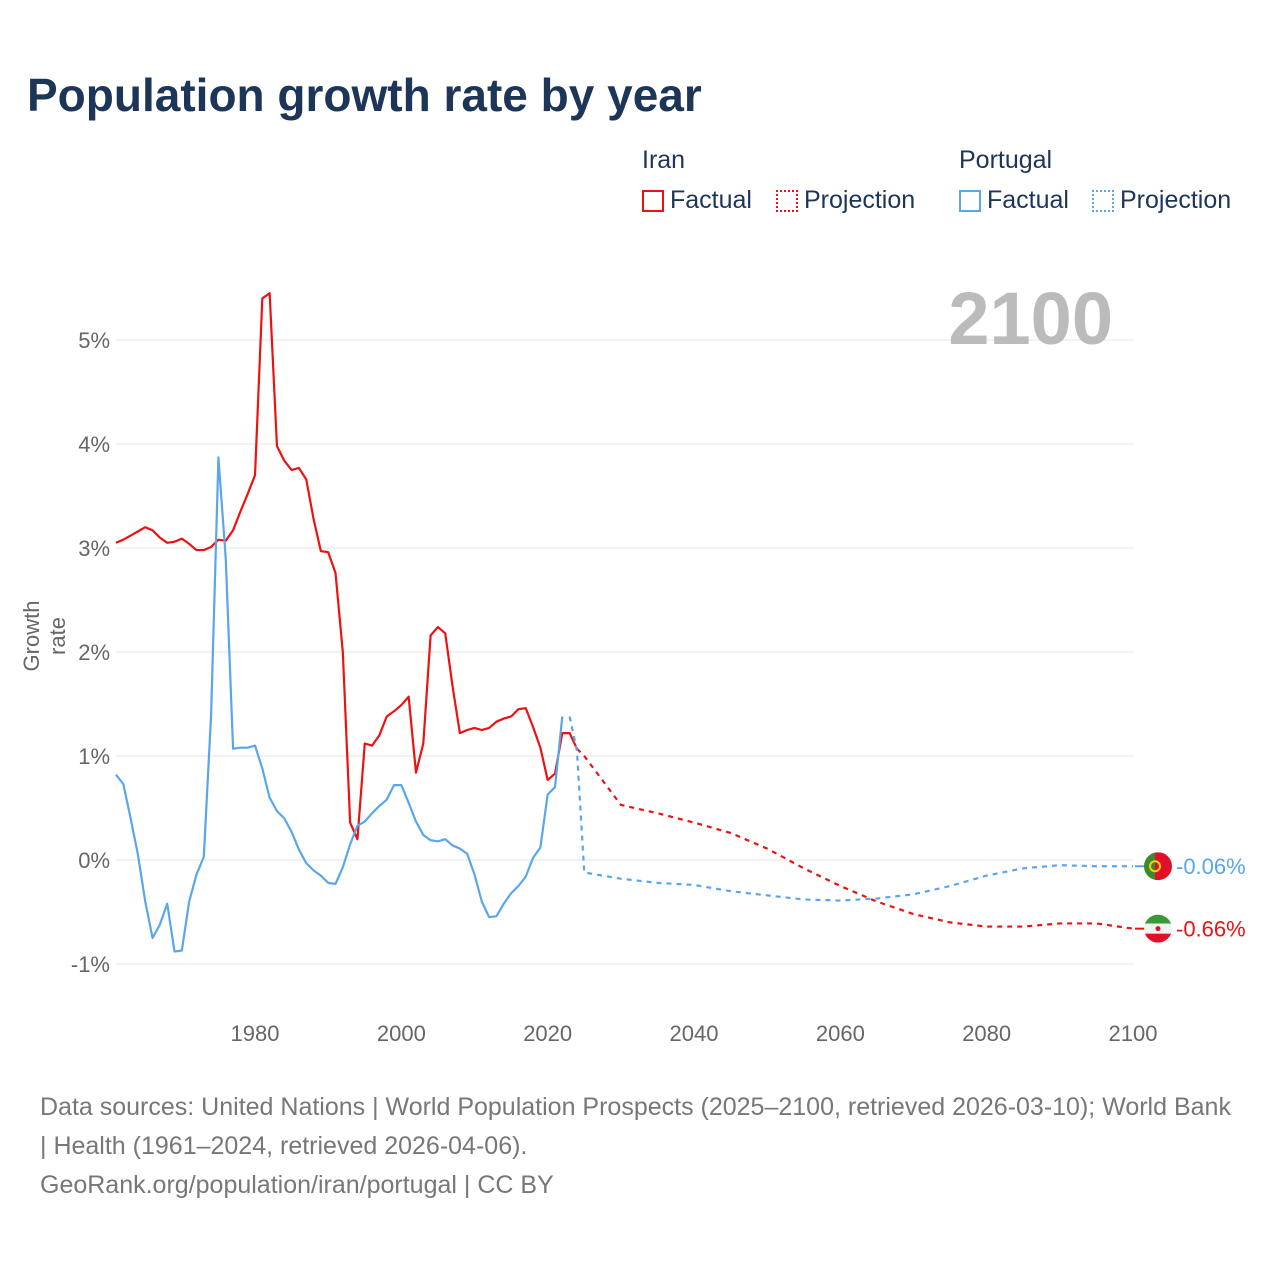 Image resolution: width=1280 pixels, height=1280 pixels. Describe the element at coordinates (94, 340) in the screenshot. I see `y-tick-label: 5%` at that location.